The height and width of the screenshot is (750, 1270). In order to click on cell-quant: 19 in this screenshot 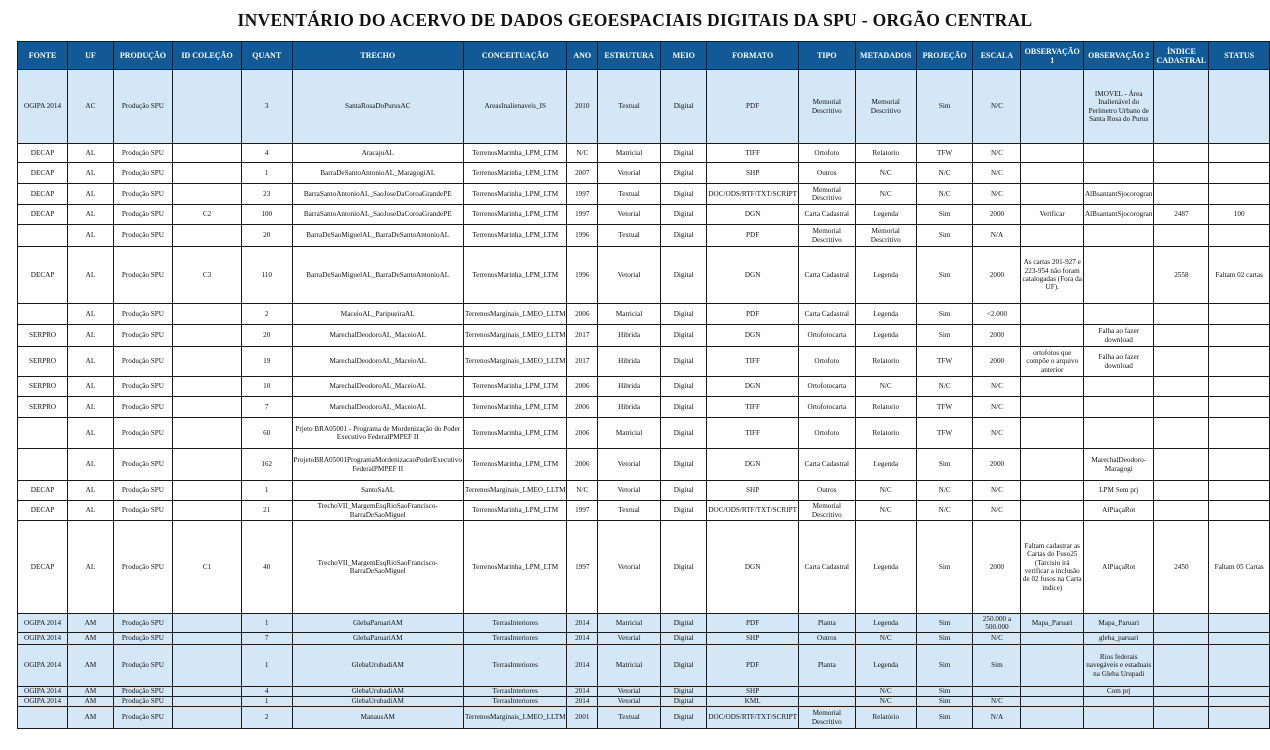, I will do `click(266, 361)`.